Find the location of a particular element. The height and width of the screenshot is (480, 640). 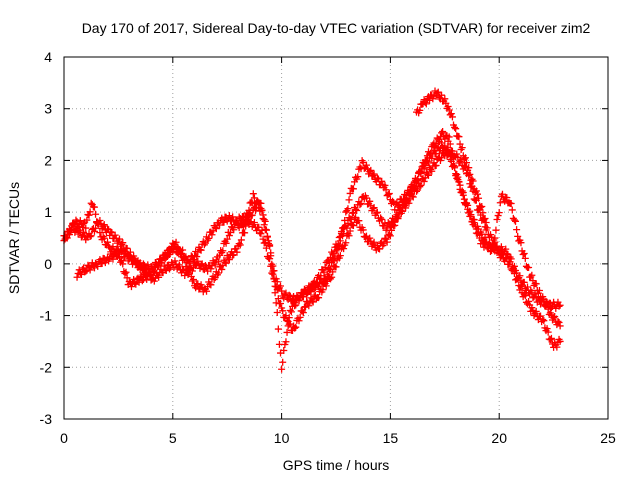

y-tick-label: -2 is located at coordinates (46, 367).